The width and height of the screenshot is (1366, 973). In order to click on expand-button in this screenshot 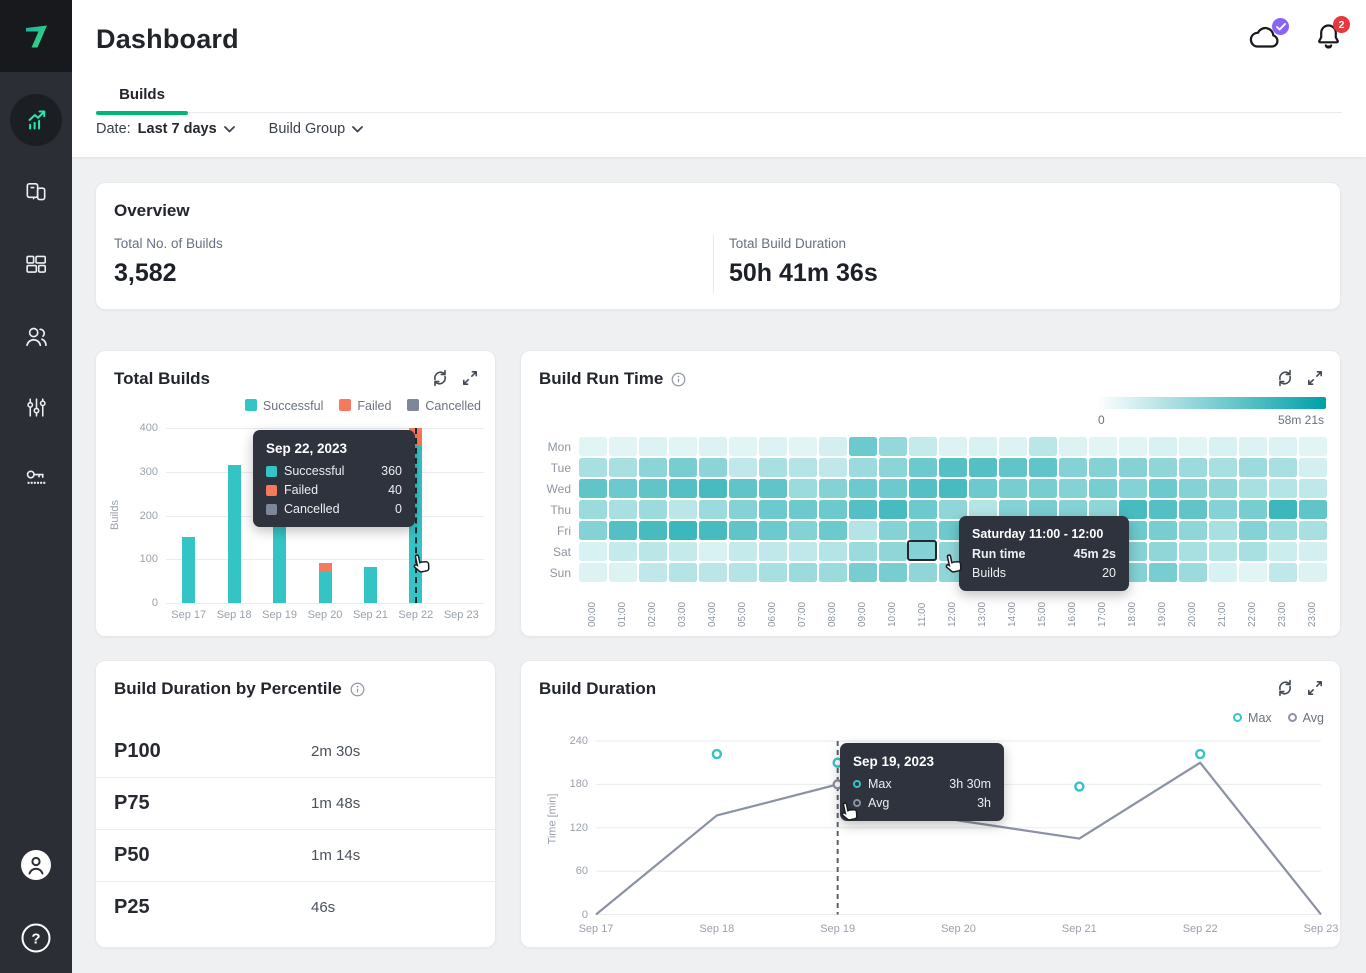, I will do `click(1315, 688)`.